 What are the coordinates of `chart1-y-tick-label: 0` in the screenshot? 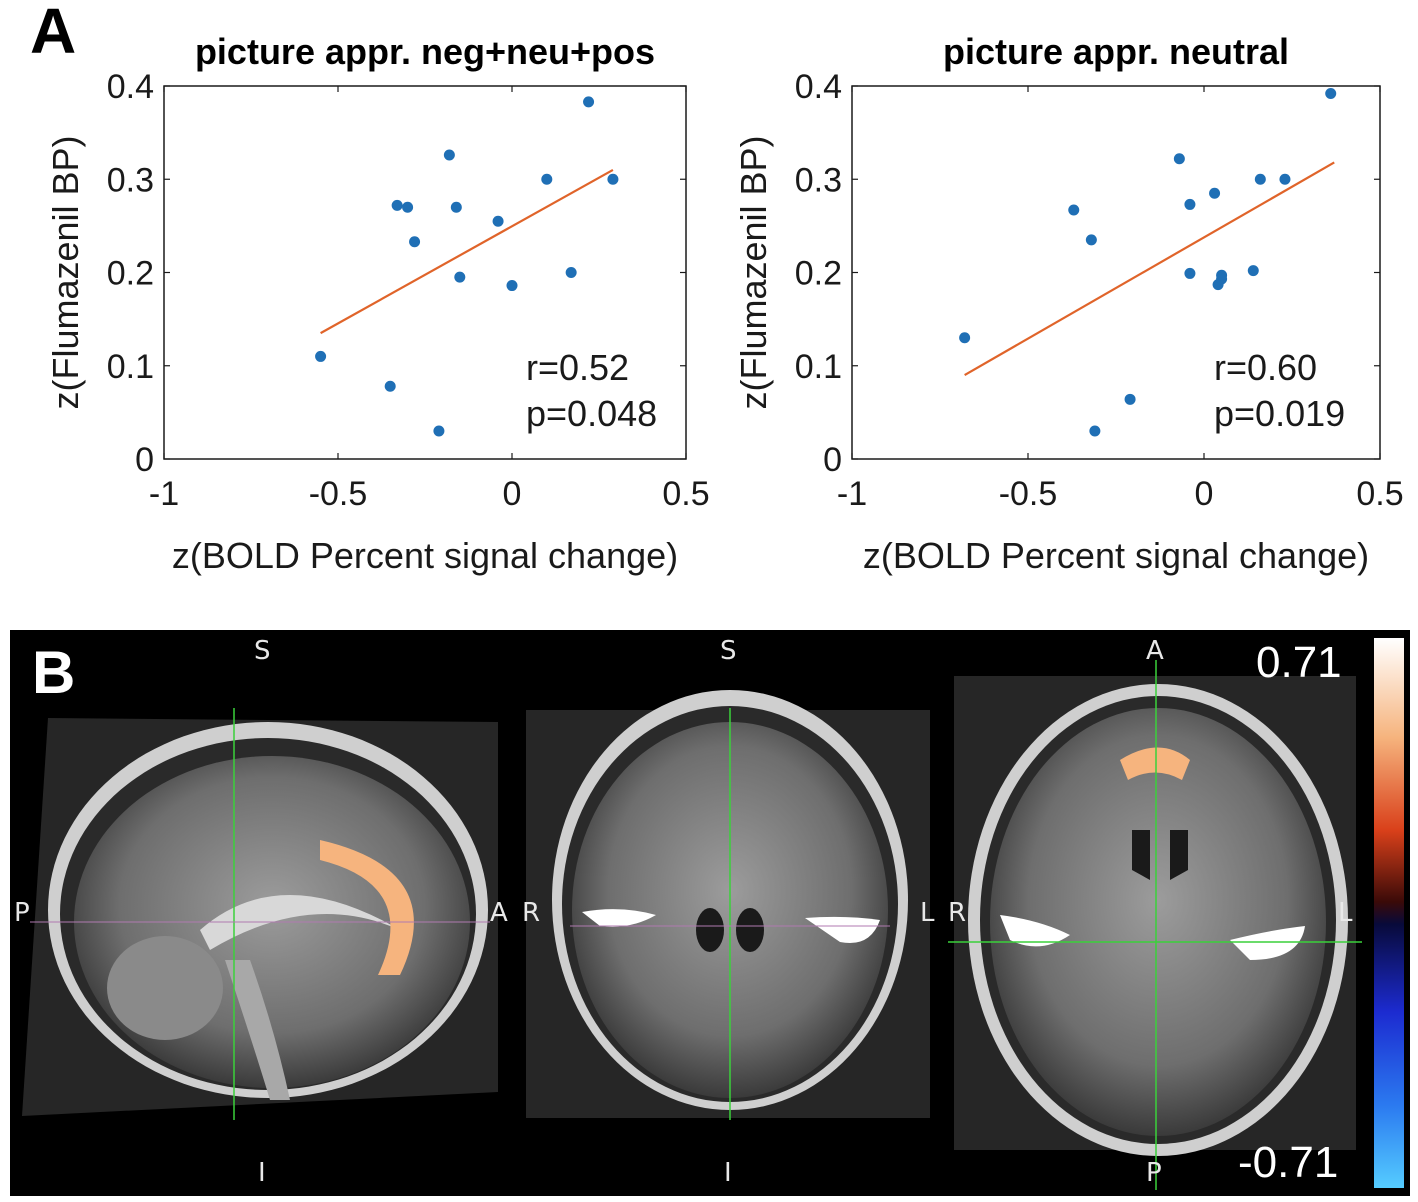 It's located at (144, 460).